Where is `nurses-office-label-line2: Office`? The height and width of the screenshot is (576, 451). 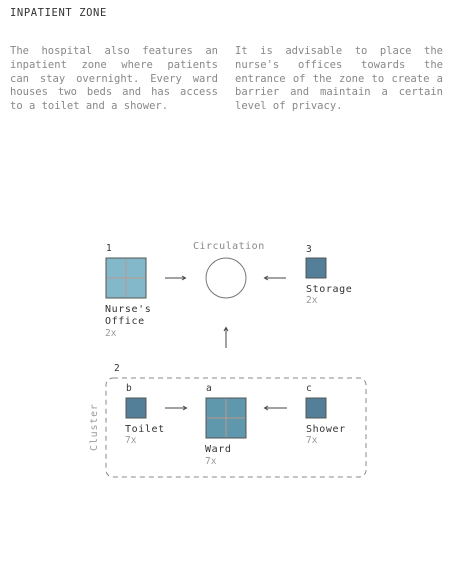 nurses-office-label-line2: Office is located at coordinates (125, 321).